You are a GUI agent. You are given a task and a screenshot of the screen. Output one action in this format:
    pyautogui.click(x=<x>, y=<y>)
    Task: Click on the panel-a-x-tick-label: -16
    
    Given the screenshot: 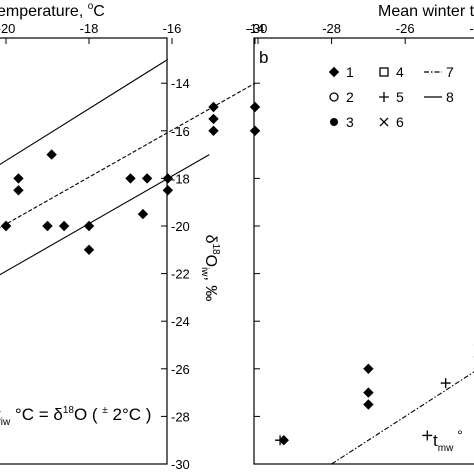 What is the action you would take?
    pyautogui.click(x=172, y=28)
    